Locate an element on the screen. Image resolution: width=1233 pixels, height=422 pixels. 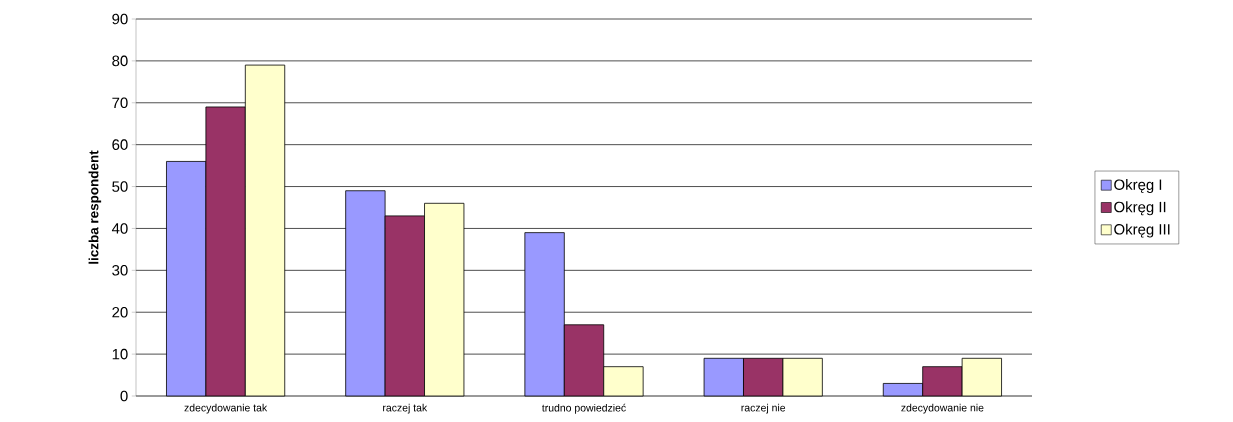
legend-label: Okręg III is located at coordinates (1142, 230).